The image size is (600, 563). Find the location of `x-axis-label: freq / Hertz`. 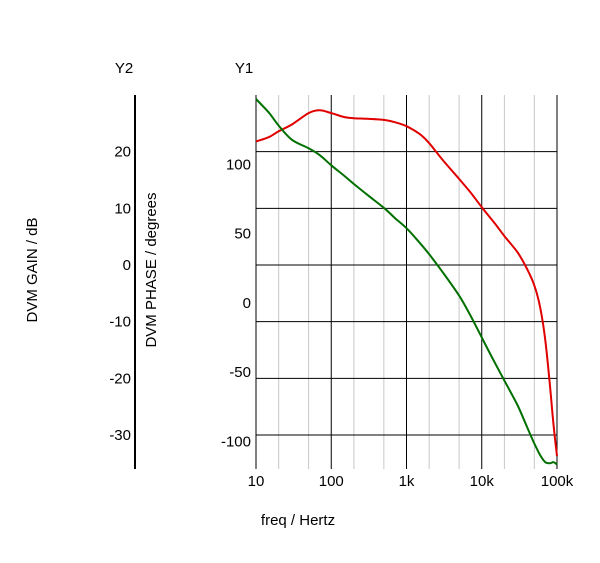

x-axis-label: freq / Hertz is located at coordinates (298, 520).